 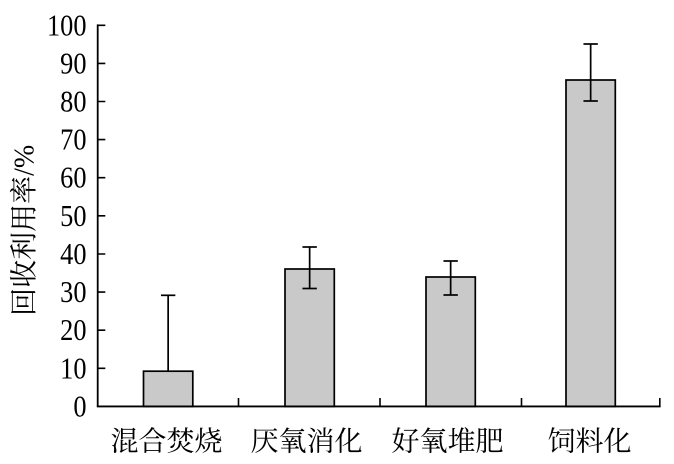 What do you see at coordinates (73, 178) in the screenshot?
I see `svg-text: 60` at bounding box center [73, 178].